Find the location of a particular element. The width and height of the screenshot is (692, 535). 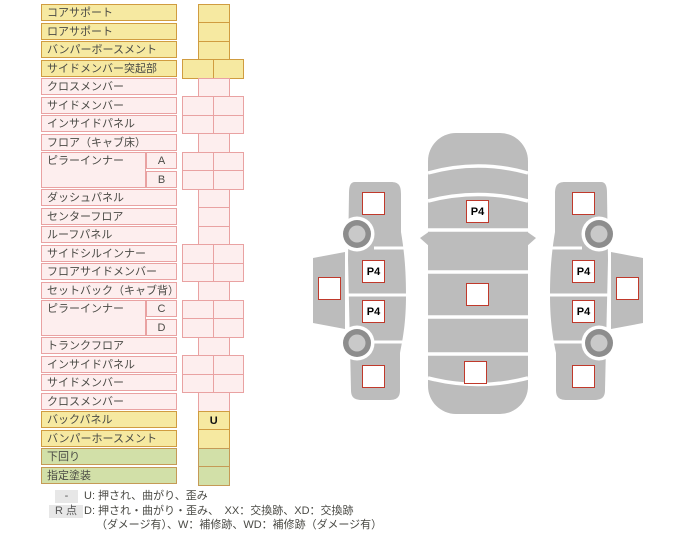

part-label: フロアサイドメンバー is located at coordinates (109, 271).